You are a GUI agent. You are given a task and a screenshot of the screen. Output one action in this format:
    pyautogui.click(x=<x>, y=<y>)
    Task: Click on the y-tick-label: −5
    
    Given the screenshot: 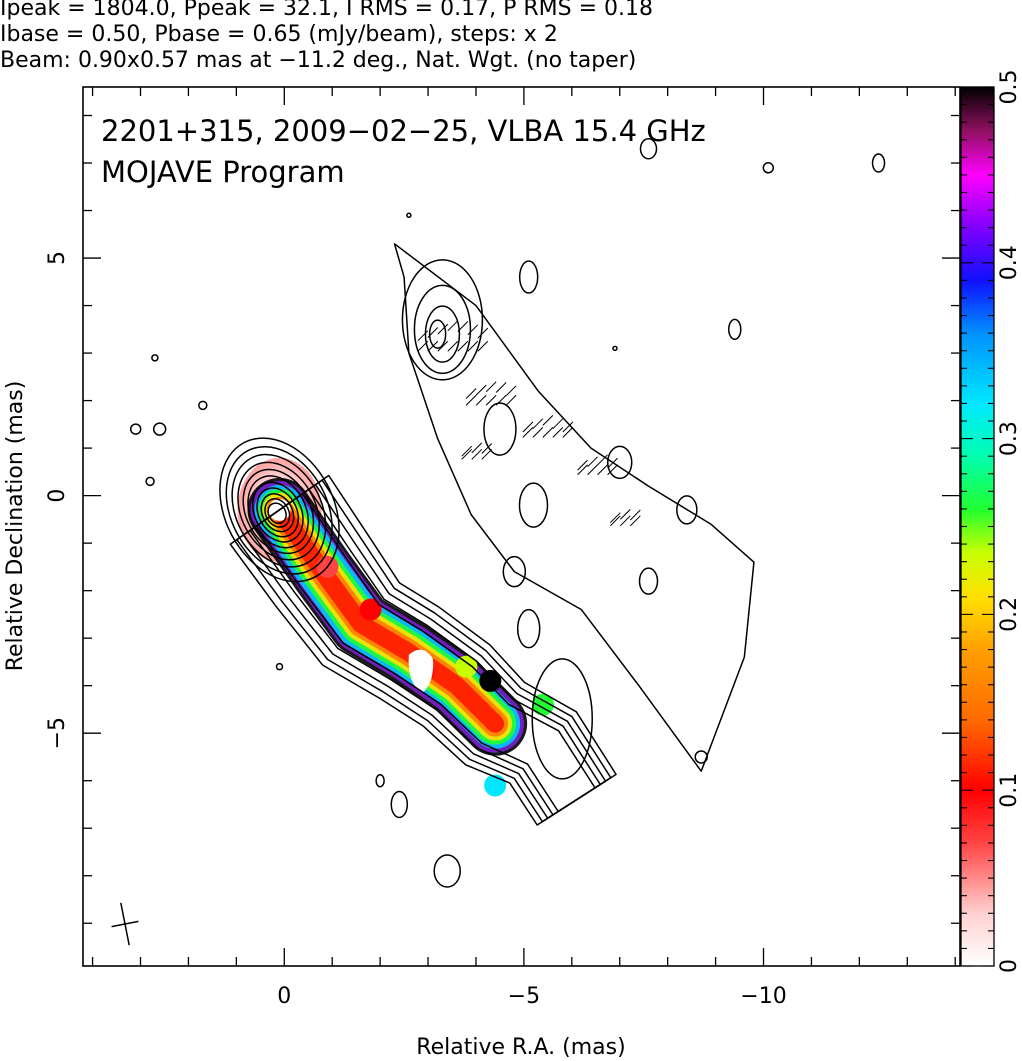 What is the action you would take?
    pyautogui.click(x=57, y=733)
    